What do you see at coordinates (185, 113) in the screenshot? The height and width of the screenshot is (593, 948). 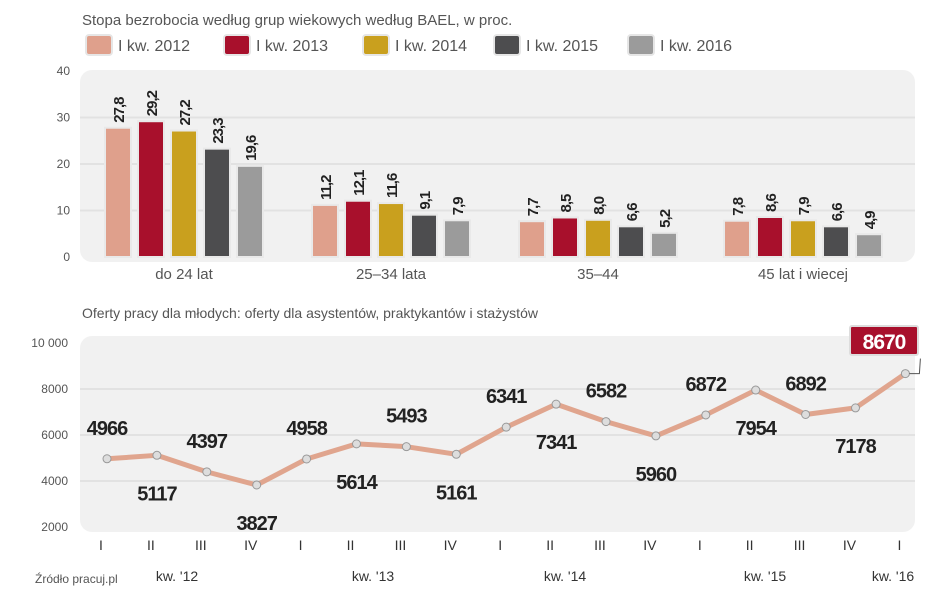 I see `bar-value-label: 27,2` at bounding box center [185, 113].